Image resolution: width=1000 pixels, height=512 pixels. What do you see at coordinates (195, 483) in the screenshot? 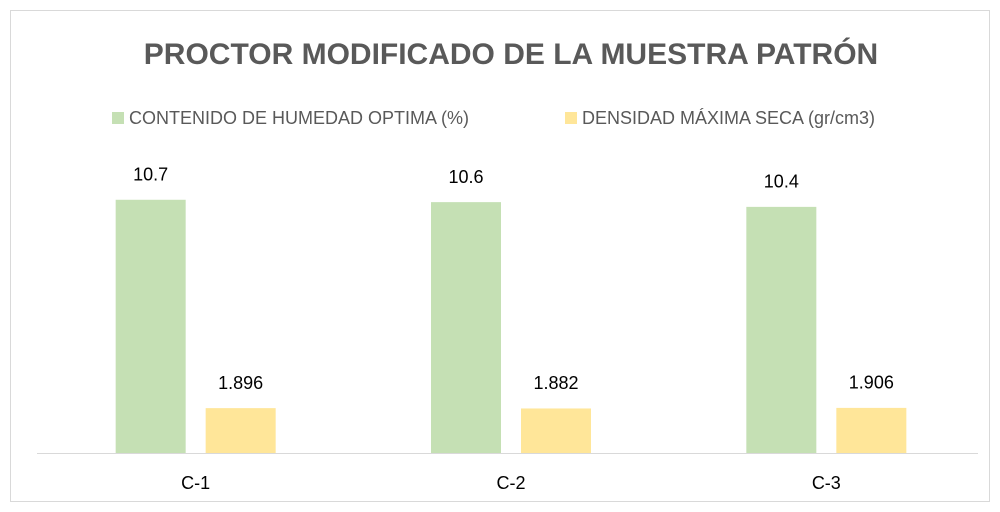
I see `x-tick-label: C-1` at bounding box center [195, 483].